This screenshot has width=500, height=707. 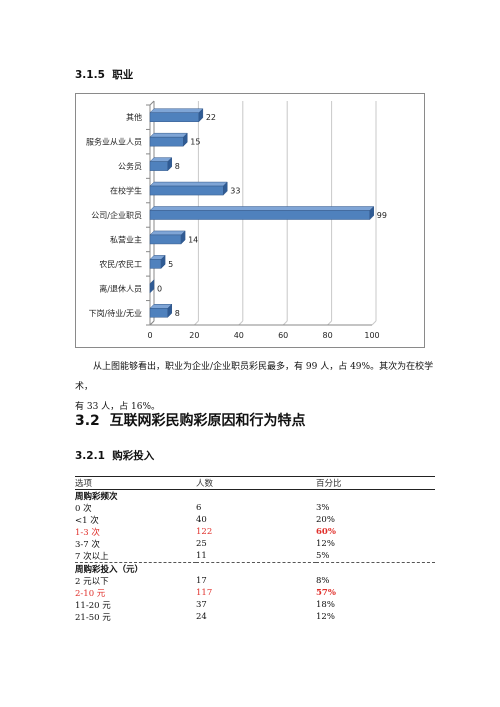 What do you see at coordinates (326, 532) in the screenshot?
I see `percent-cell: 60%` at bounding box center [326, 532].